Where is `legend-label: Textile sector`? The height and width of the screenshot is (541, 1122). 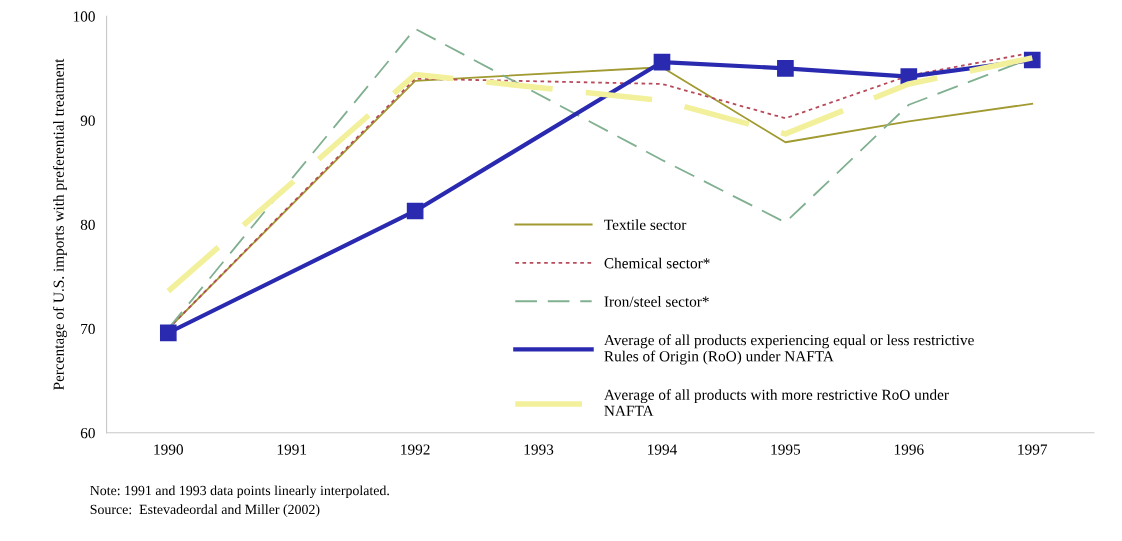 legend-label: Textile sector is located at coordinates (645, 224).